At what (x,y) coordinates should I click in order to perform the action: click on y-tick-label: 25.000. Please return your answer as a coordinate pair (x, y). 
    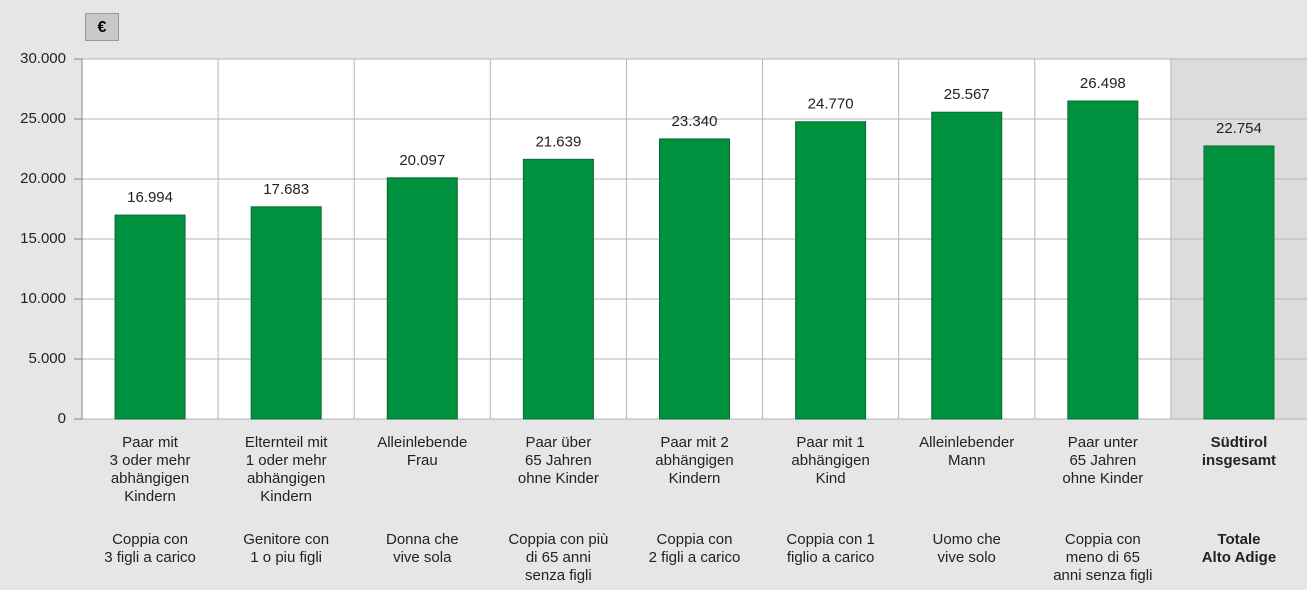
    Looking at the image, I should click on (43, 118).